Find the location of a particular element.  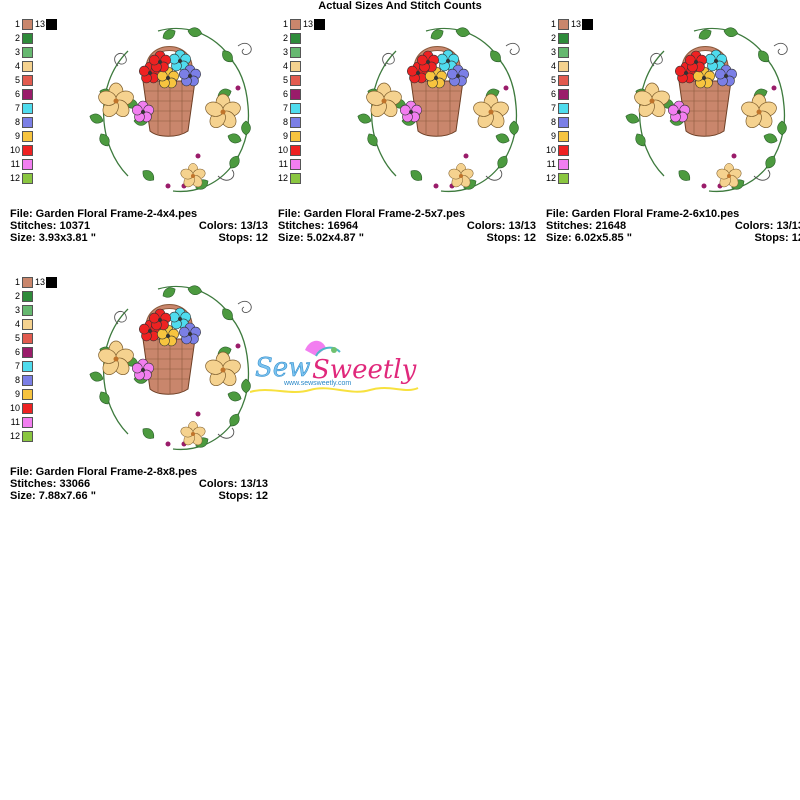

file-name: File: Garden Floral Frame-2-5x7.pes is located at coordinates (372, 214).